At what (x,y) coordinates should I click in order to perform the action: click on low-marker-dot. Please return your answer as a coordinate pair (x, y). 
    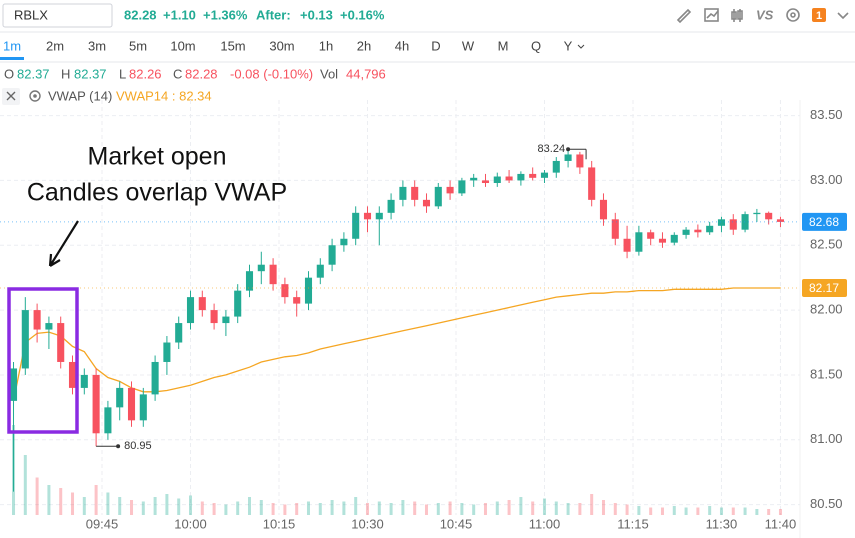
    Looking at the image, I should click on (118, 446).